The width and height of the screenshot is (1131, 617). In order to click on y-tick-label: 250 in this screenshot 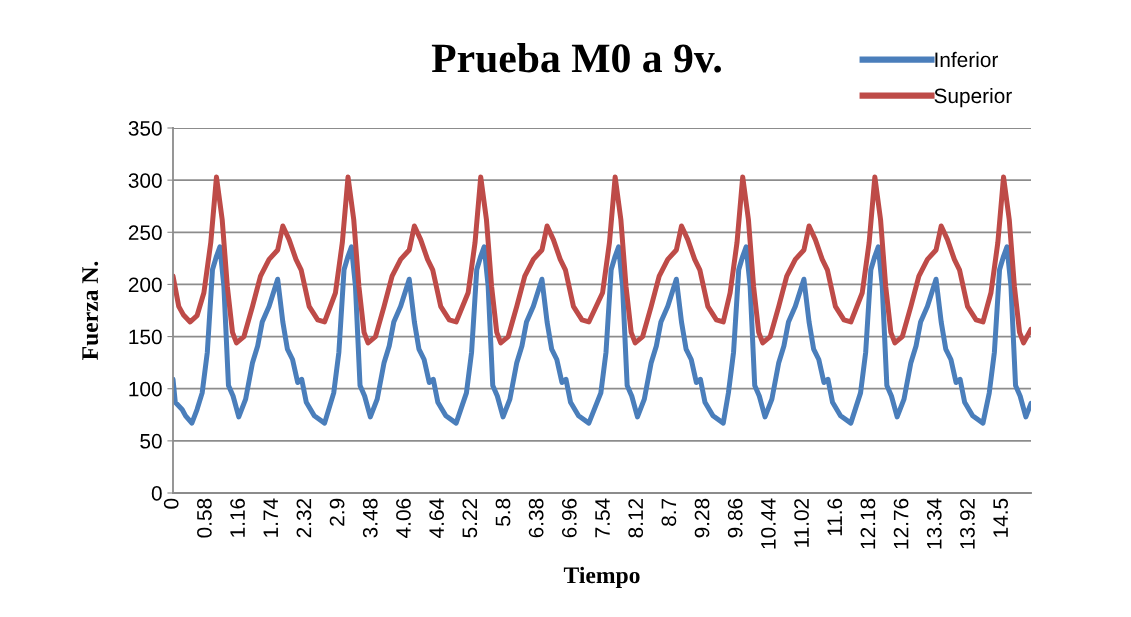, I will do `click(145, 233)`.